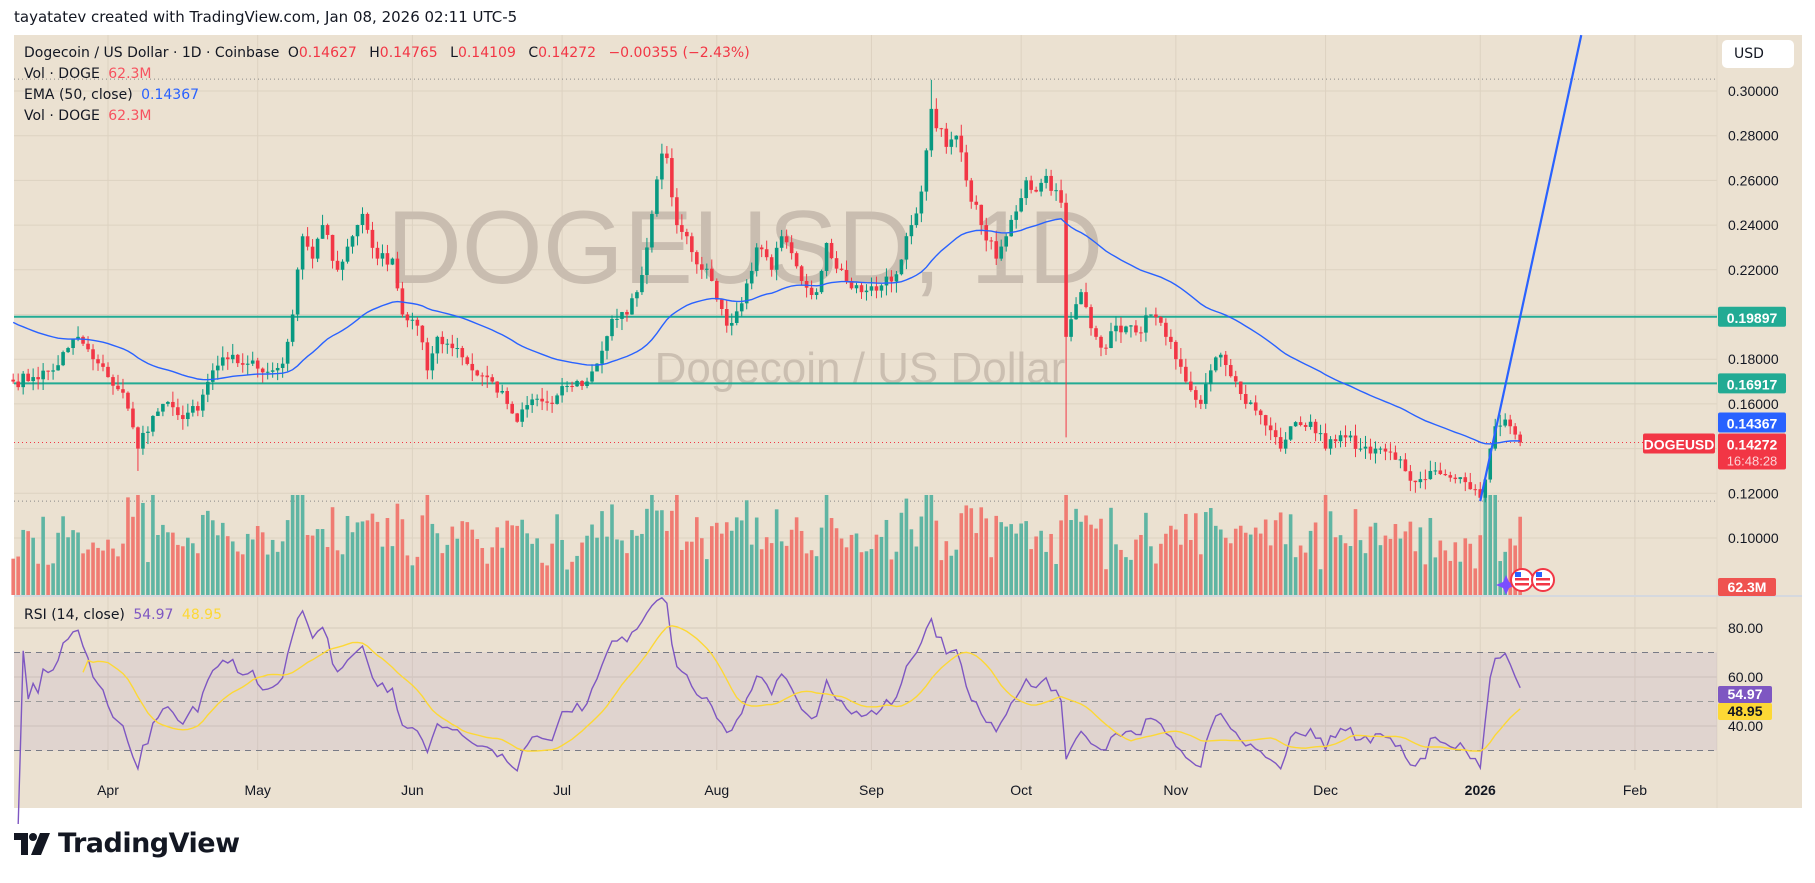 The image size is (1815, 883). Describe the element at coordinates (1745, 711) in the screenshot. I see `rsi-ma-tag-bg` at that location.